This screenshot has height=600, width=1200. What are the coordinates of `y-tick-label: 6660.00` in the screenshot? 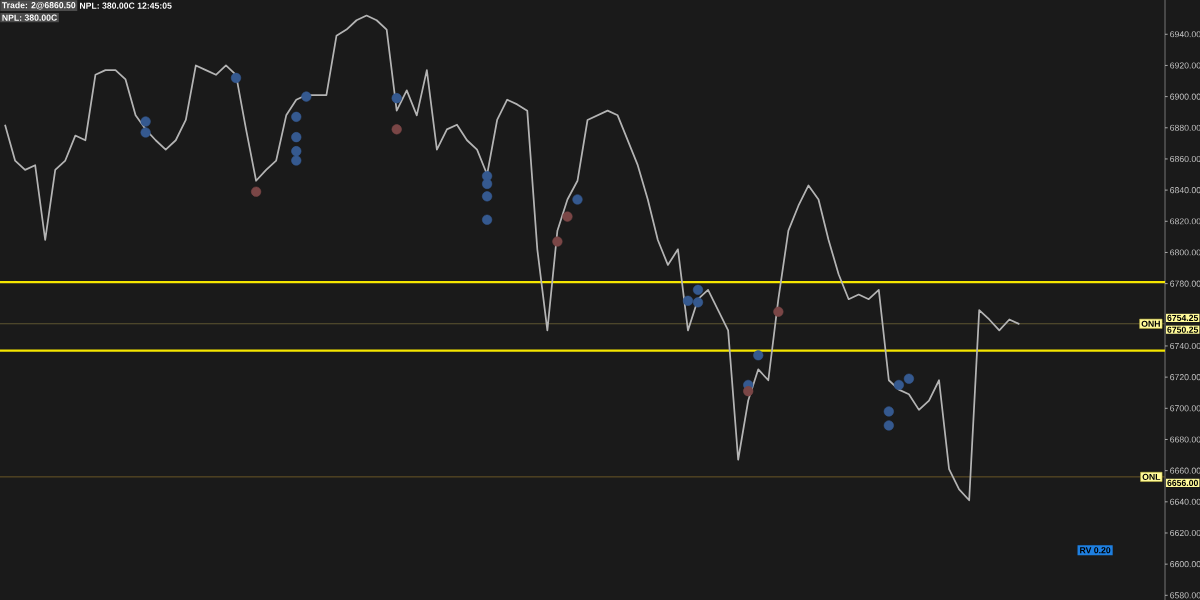 It's located at (1185, 470).